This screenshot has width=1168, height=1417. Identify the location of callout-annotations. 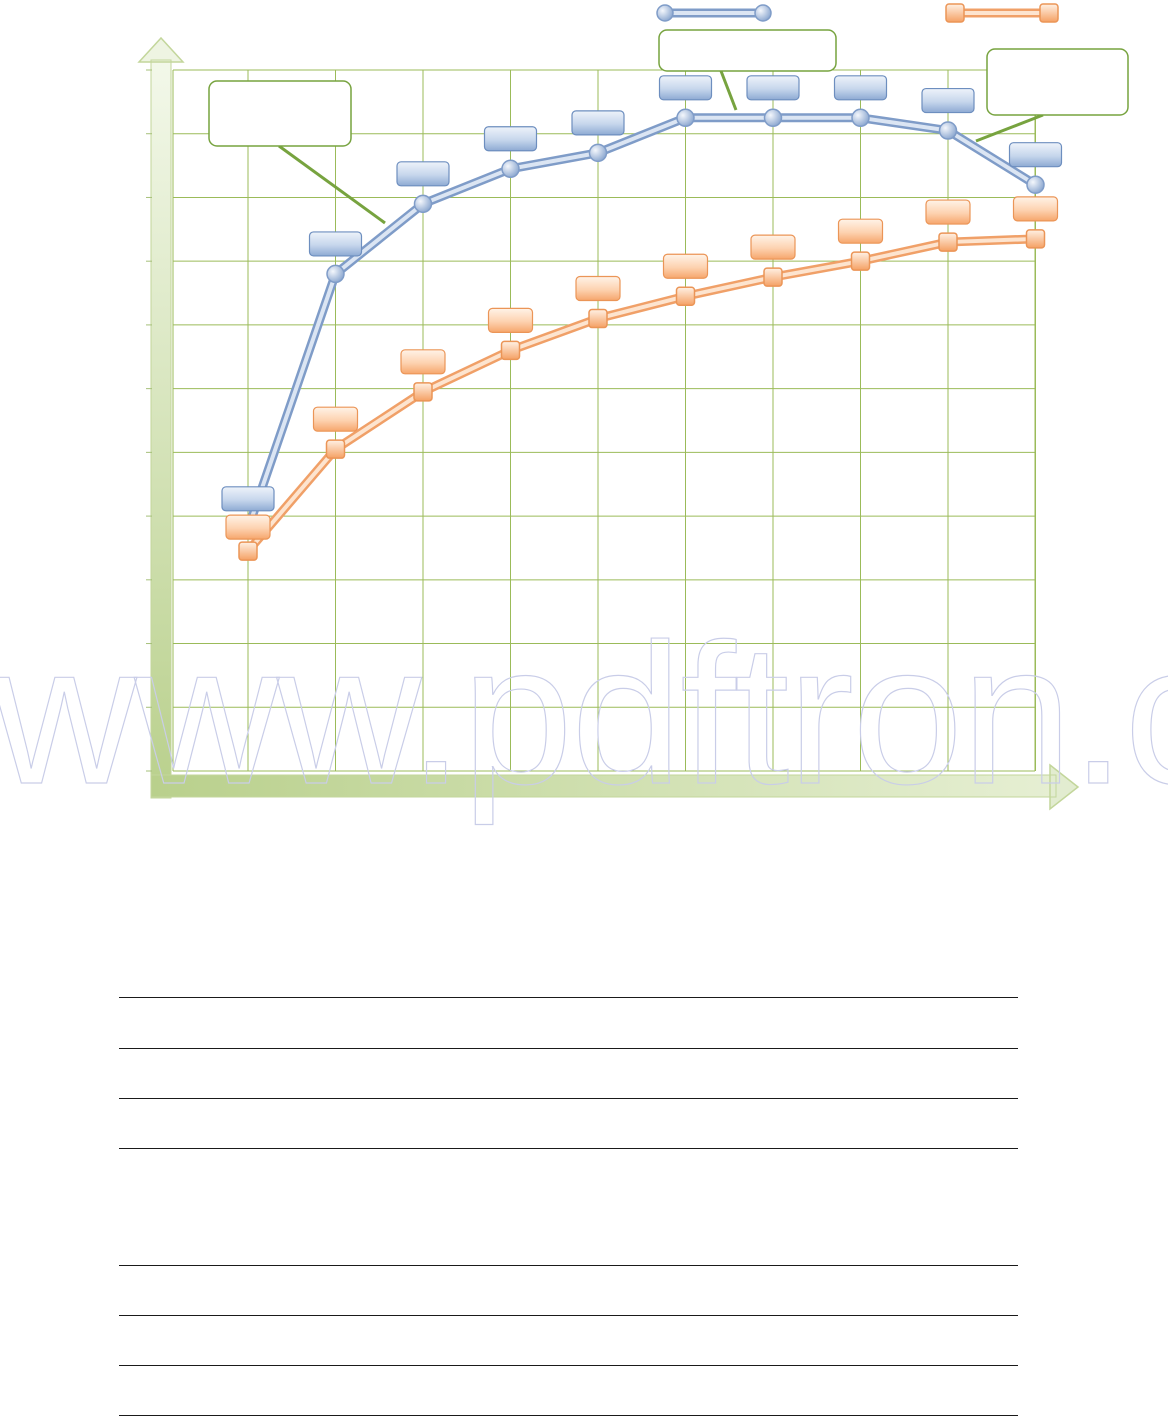
(668, 127).